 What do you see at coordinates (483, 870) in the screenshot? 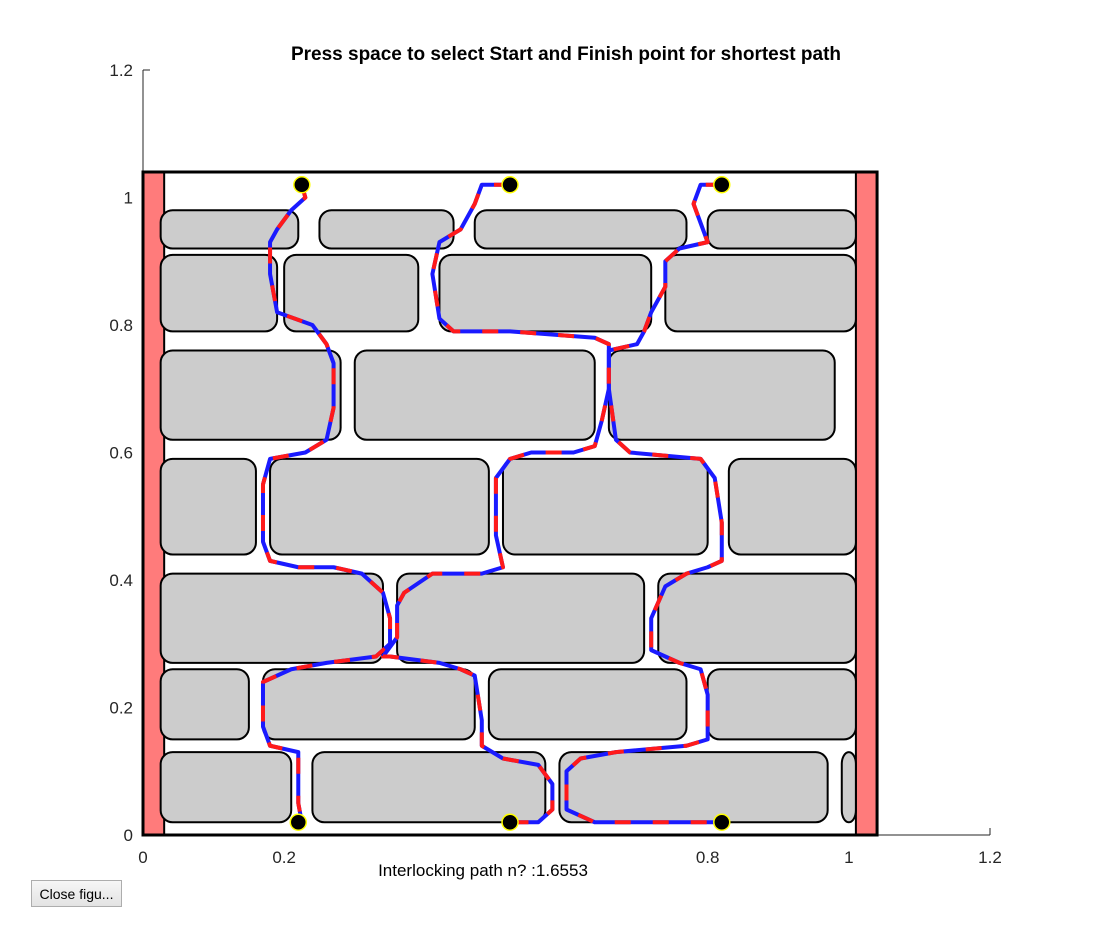
I see `x-axis-label: Interlocking path n? :1.6553` at bounding box center [483, 870].